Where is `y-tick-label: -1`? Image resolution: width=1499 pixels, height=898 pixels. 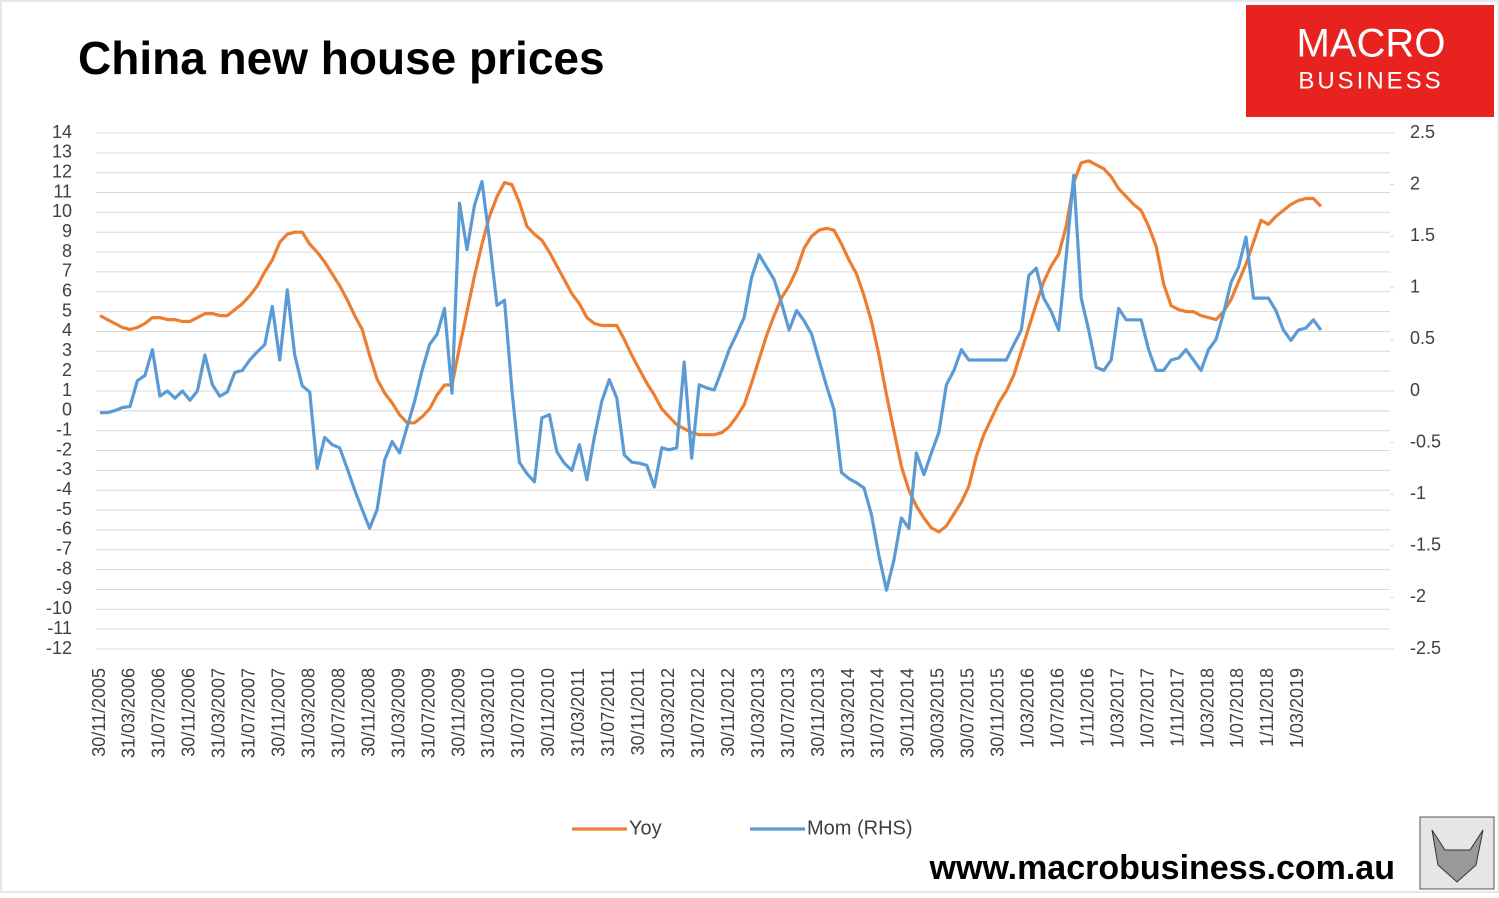 y-tick-label: -1 is located at coordinates (64, 429).